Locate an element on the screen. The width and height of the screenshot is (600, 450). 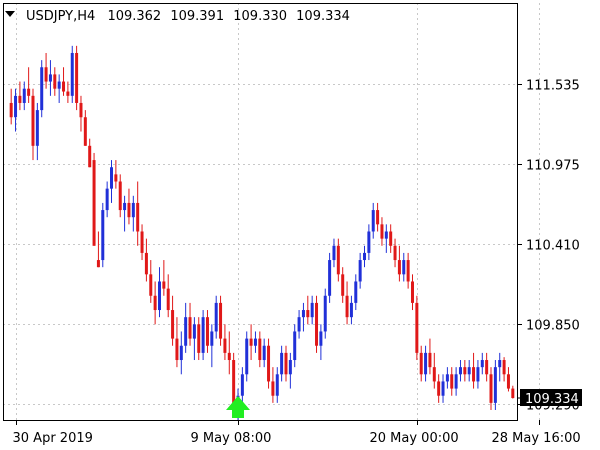
x-tick-label: 28 May 16:00 is located at coordinates (536, 438).